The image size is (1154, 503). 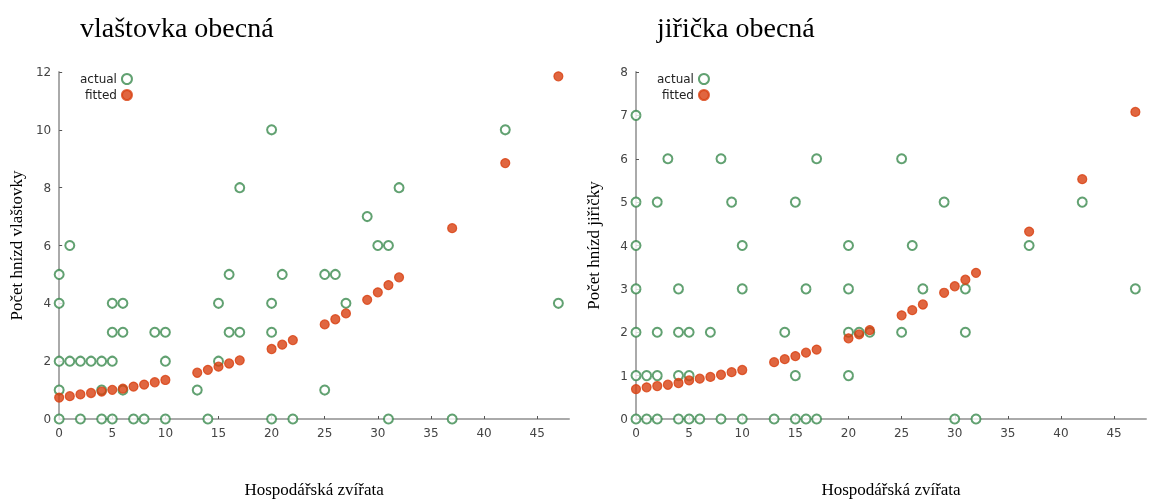 I want to click on chart-title: vlaštovka obecná, so click(x=177, y=27).